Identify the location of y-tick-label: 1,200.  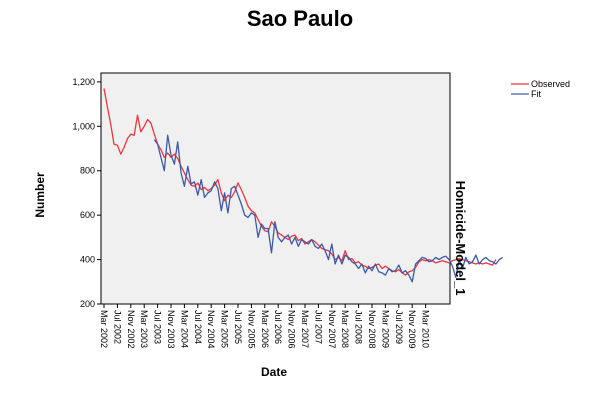
(83, 82).